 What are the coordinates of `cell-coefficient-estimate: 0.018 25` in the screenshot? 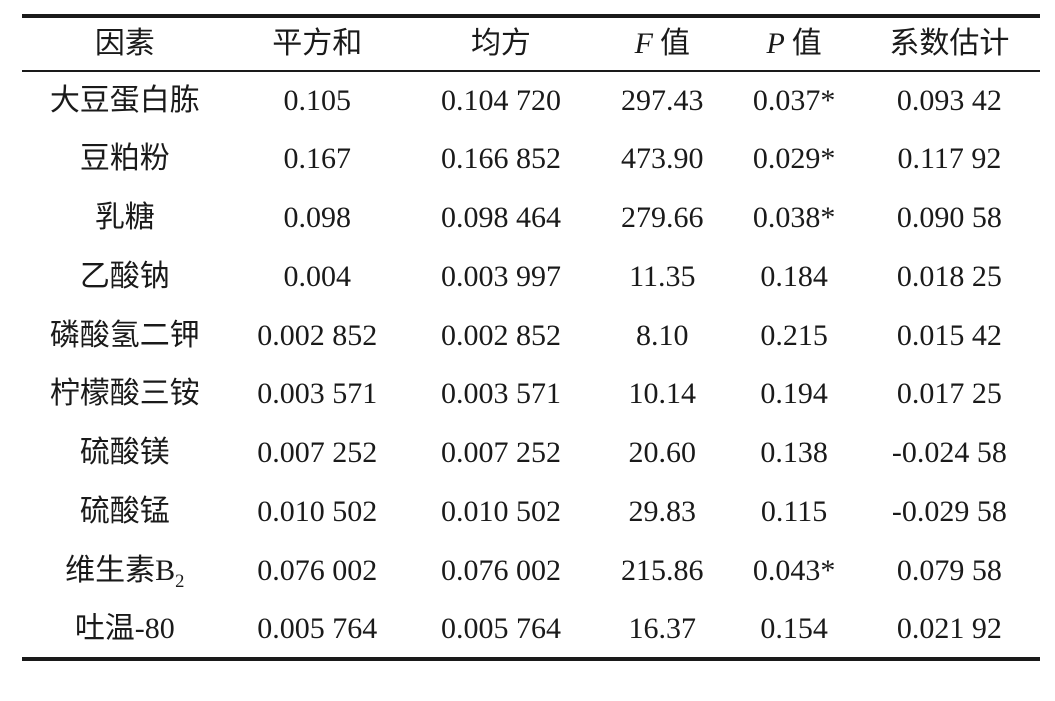 It's located at (949, 276).